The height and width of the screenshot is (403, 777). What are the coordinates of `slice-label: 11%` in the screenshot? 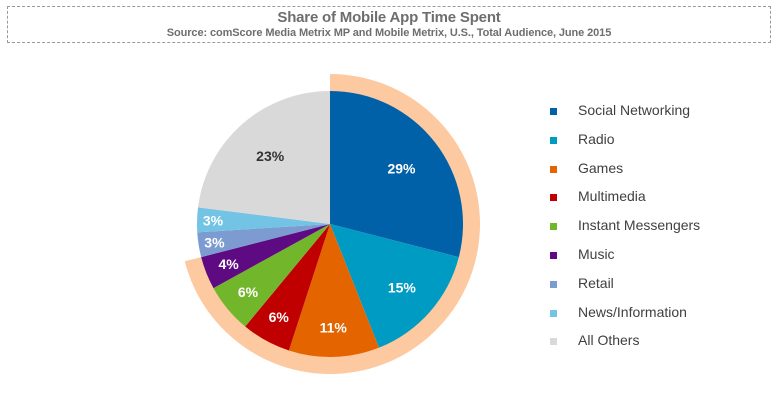 It's located at (334, 328).